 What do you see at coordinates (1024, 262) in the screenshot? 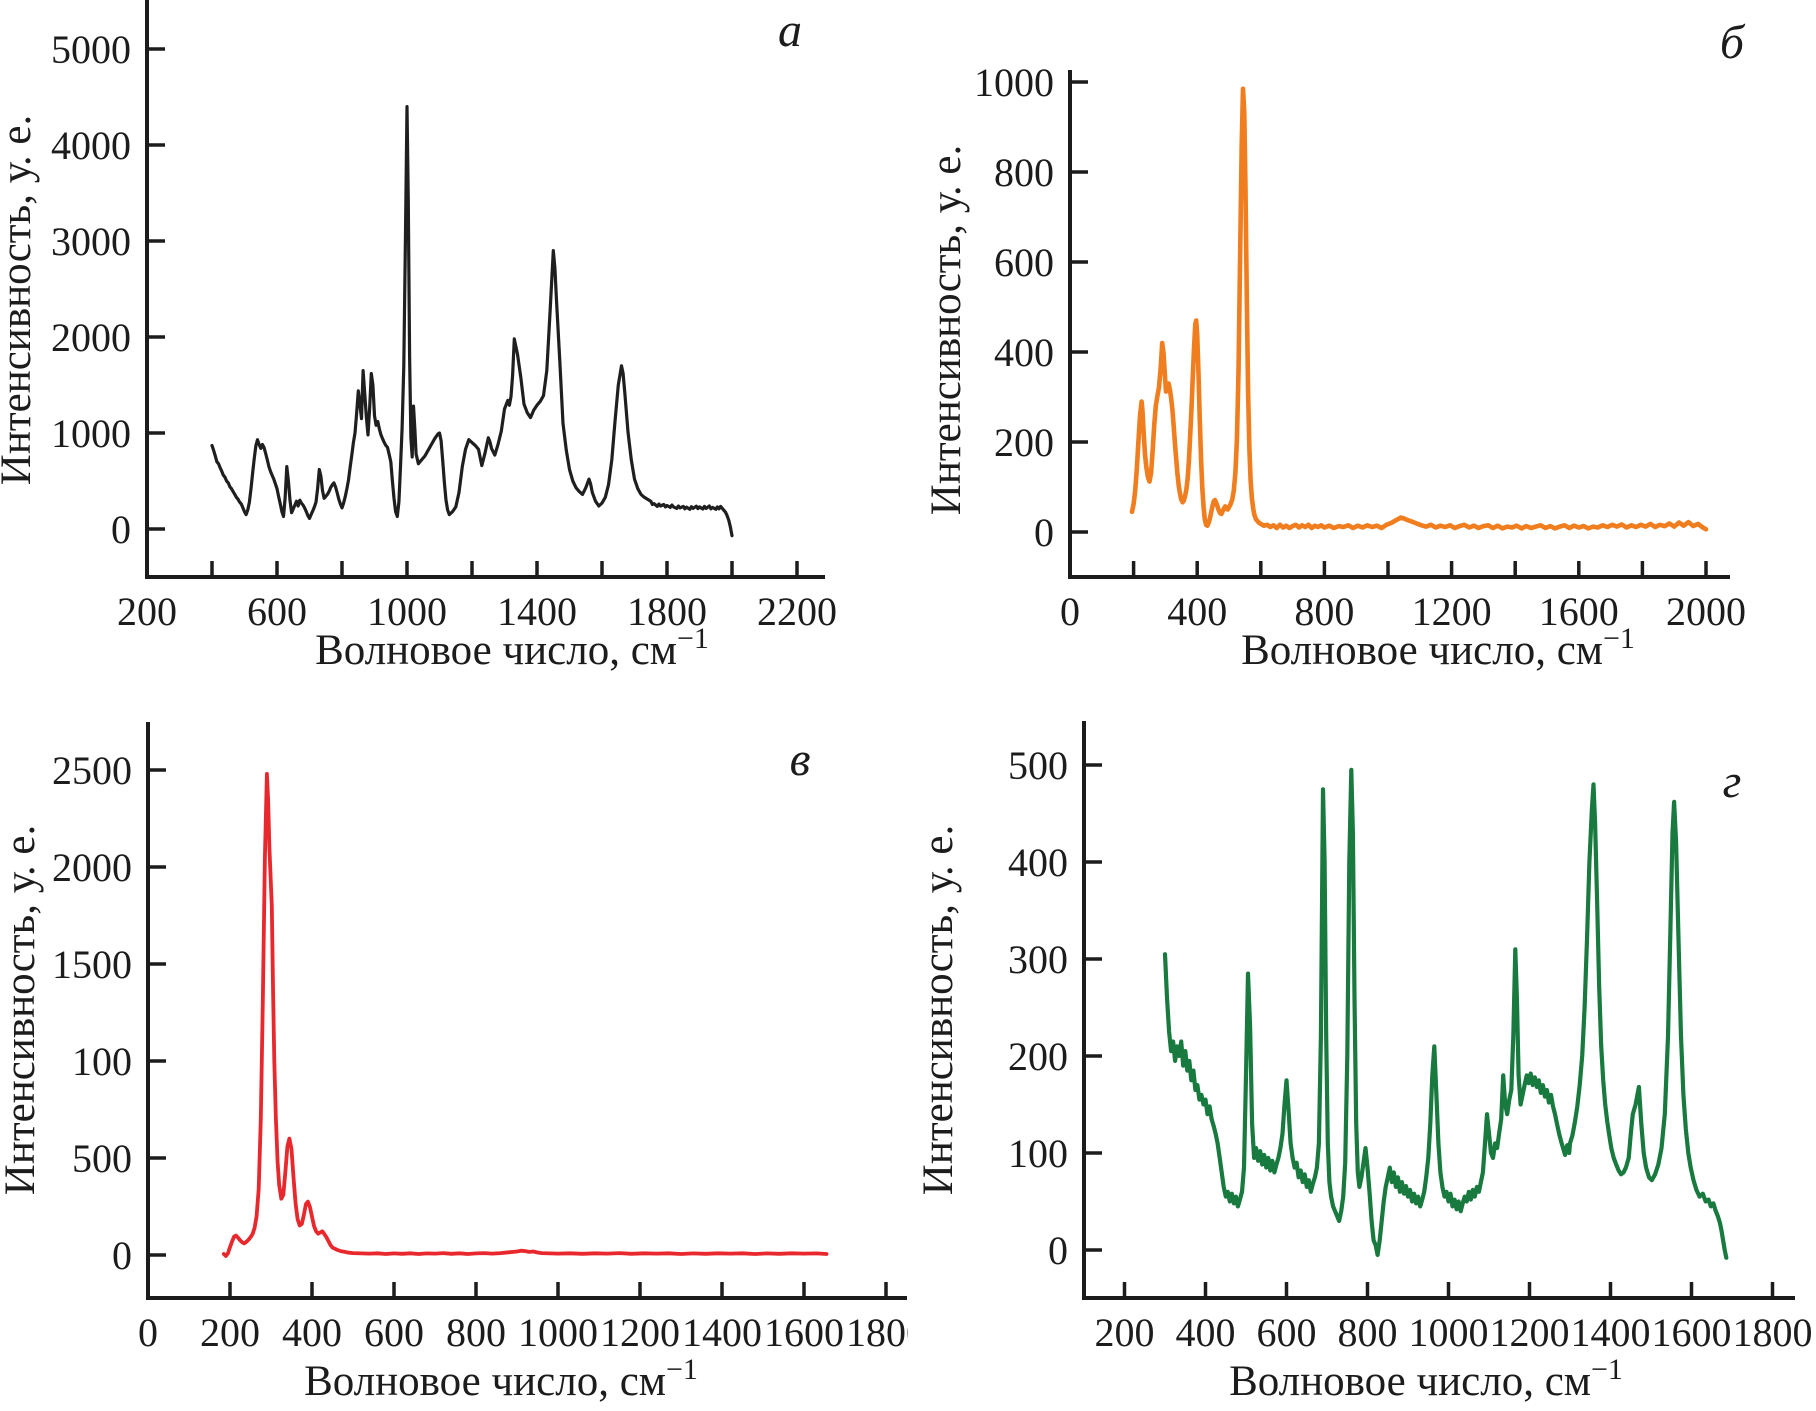
I see `y-tick-label: 600` at bounding box center [1024, 262].